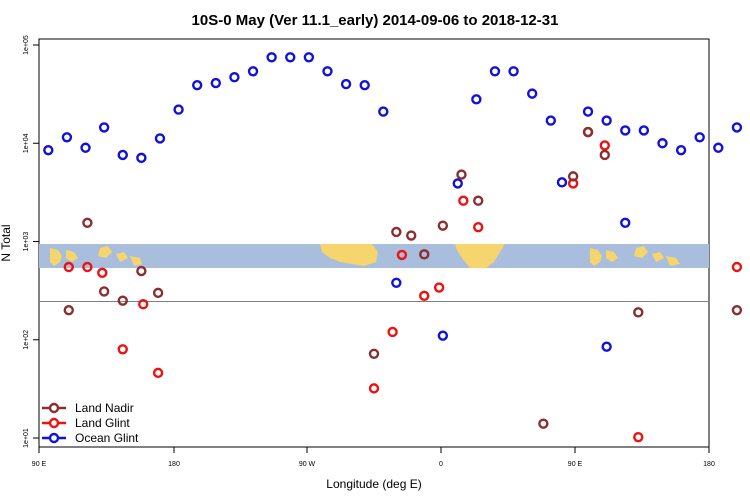 The height and width of the screenshot is (500, 750). I want to click on x-tick-label: 0, so click(441, 464).